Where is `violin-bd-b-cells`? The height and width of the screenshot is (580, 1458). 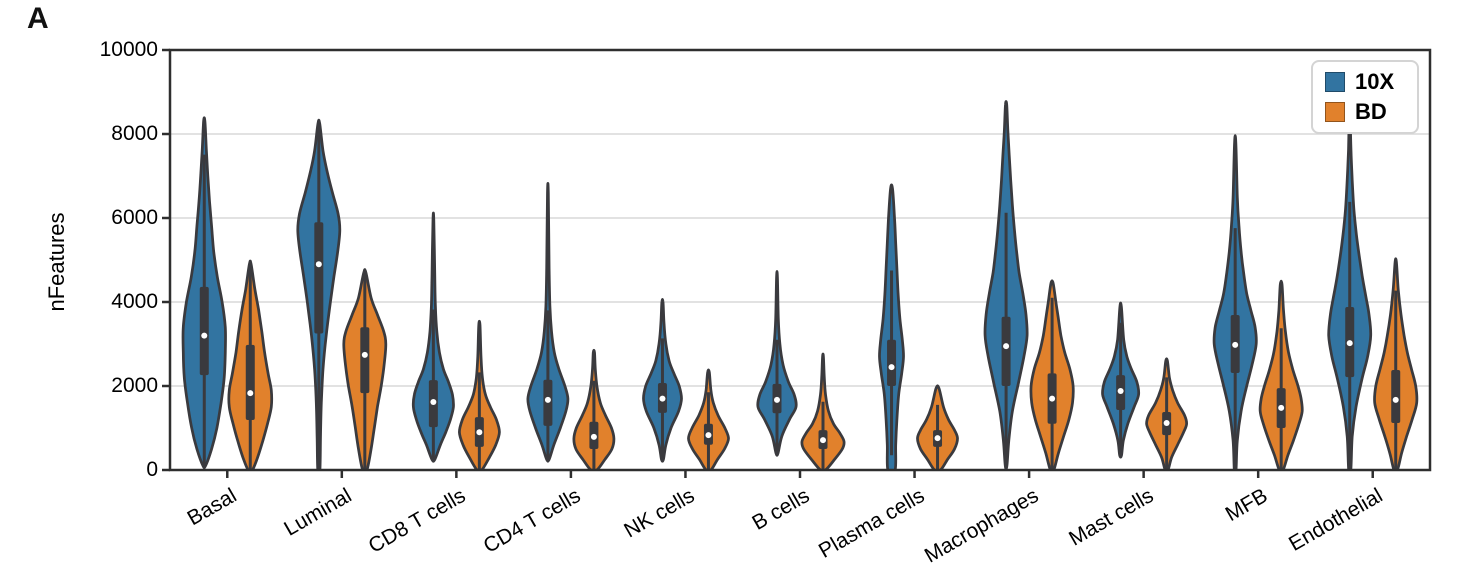 violin-bd-b-cells is located at coordinates (823, 411).